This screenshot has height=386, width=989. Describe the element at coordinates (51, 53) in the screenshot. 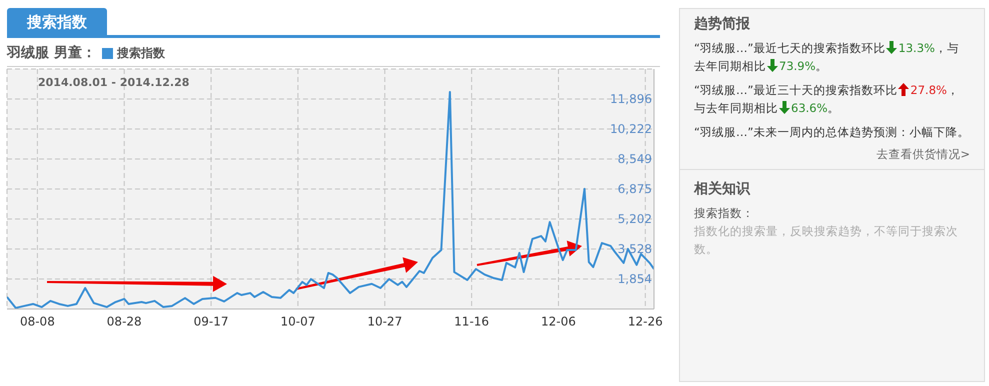

I see `chart-subtitle: 羽绒服 男童：` at that location.